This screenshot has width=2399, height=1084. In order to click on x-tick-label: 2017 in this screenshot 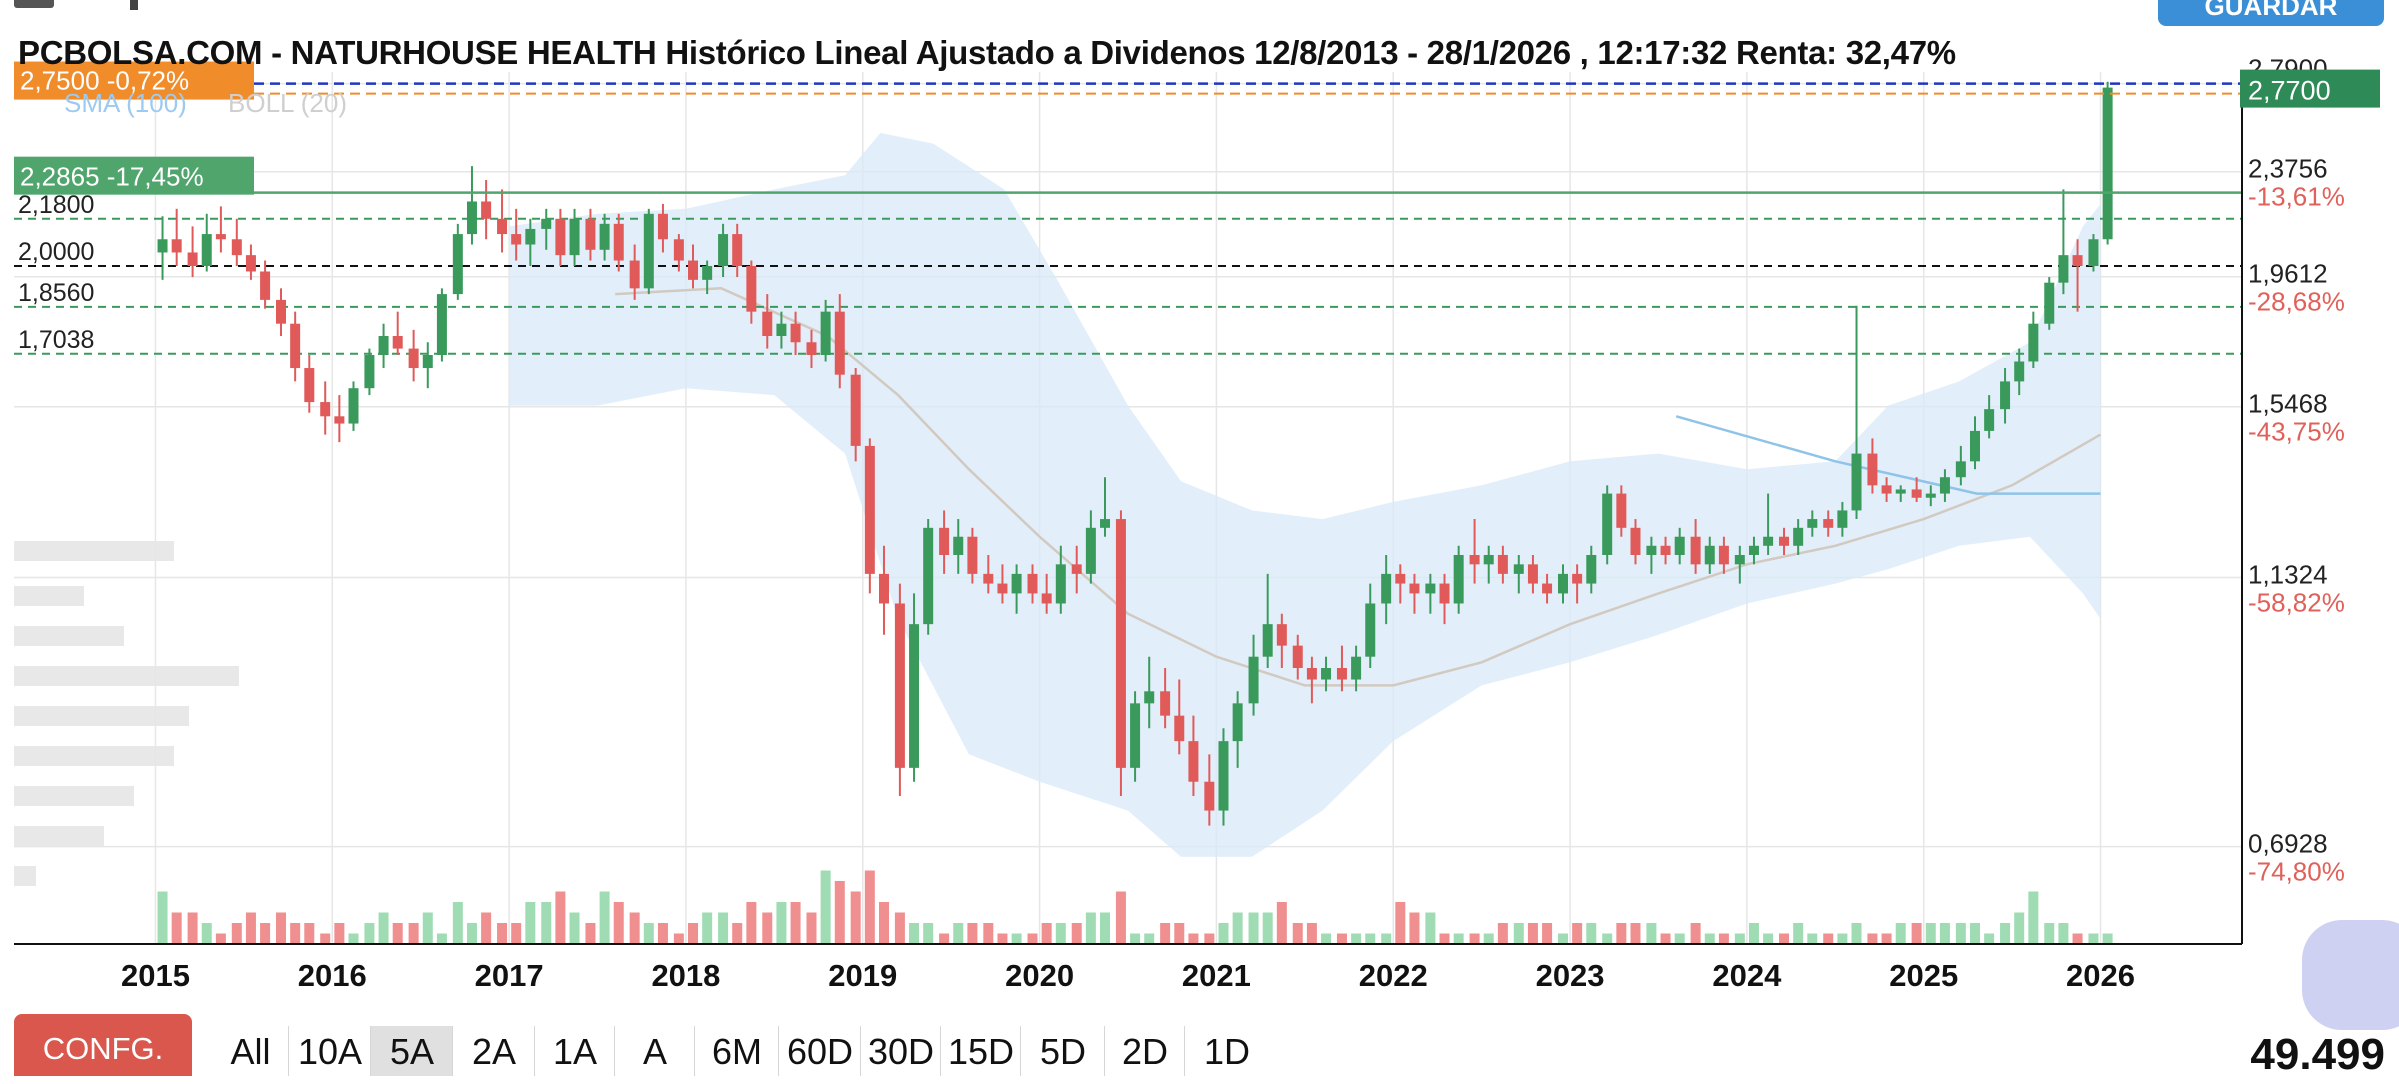, I will do `click(509, 975)`.